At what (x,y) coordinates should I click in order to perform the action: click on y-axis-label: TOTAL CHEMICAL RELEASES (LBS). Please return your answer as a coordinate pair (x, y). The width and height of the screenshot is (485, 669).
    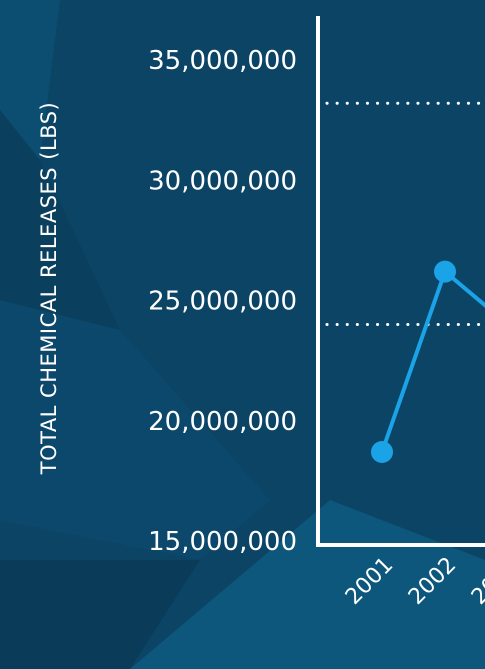
    Looking at the image, I should click on (49, 288).